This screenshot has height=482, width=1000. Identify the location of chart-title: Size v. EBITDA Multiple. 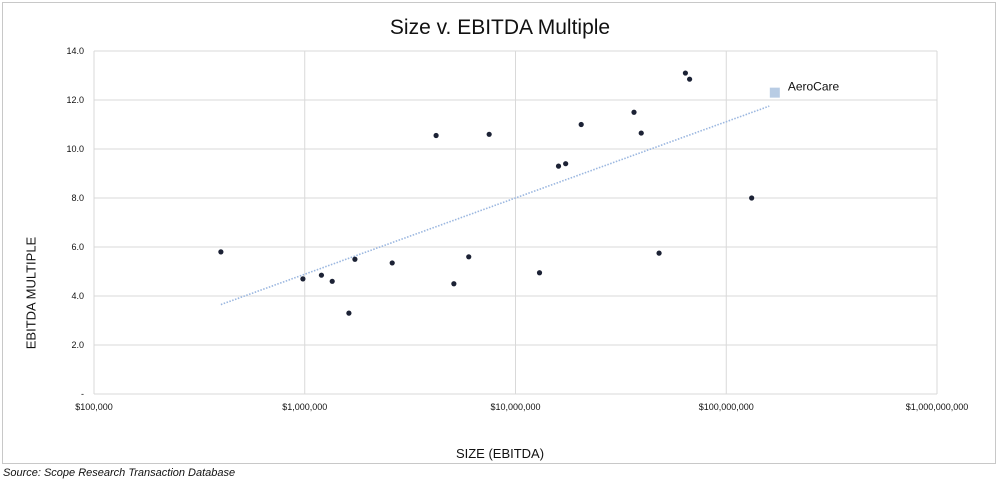
(500, 27).